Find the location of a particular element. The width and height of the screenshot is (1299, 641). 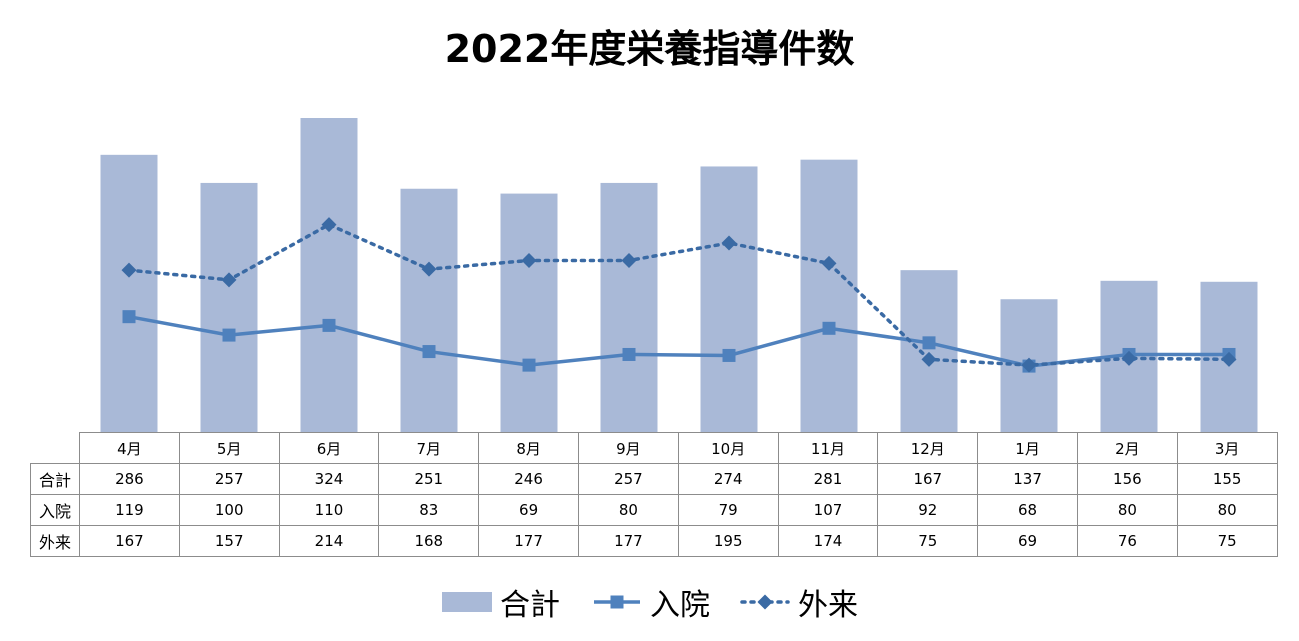

legend-swatch-入院 is located at coordinates (617, 602).